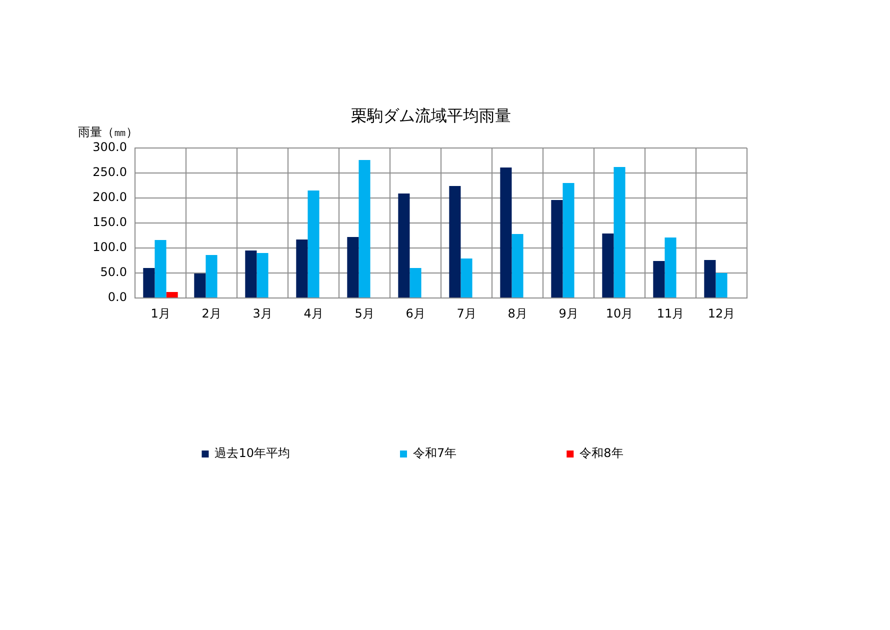 Image resolution: width=890 pixels, height=630 pixels. I want to click on y-axis-title: 雨量（㎜）, so click(108, 132).